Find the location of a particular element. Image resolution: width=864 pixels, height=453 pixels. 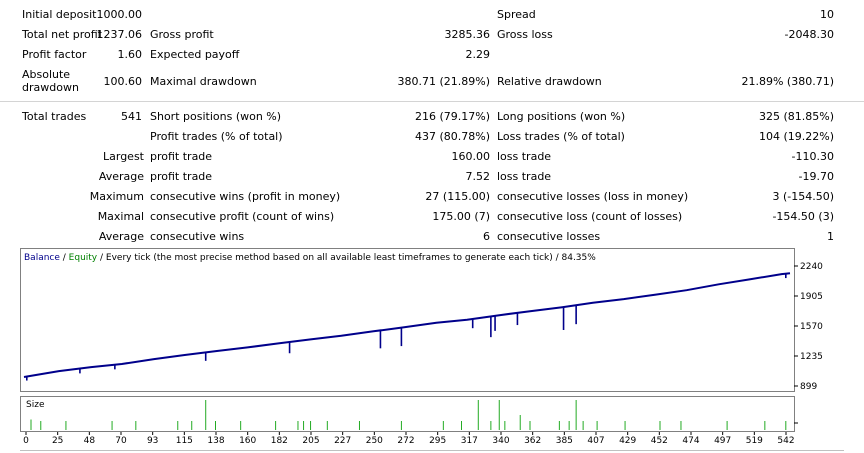

short-positions-value: 216 (79.17%) is located at coordinates (452, 116).